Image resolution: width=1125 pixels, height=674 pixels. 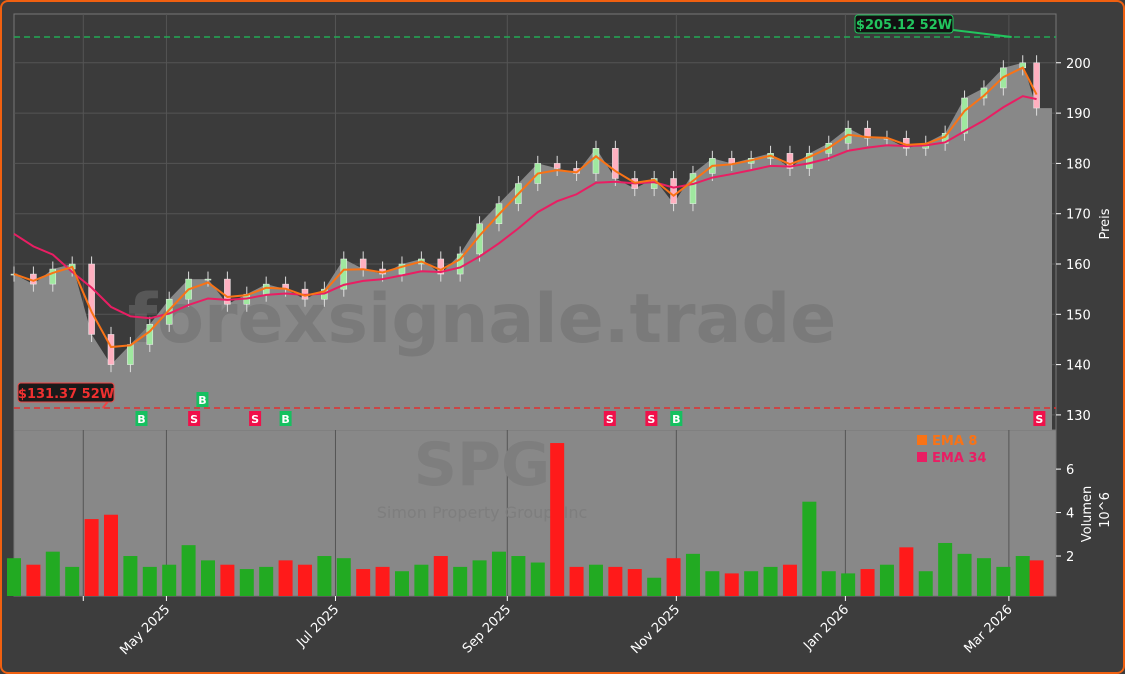 I want to click on volume-axis-label: Volumen, so click(x=1087, y=514).